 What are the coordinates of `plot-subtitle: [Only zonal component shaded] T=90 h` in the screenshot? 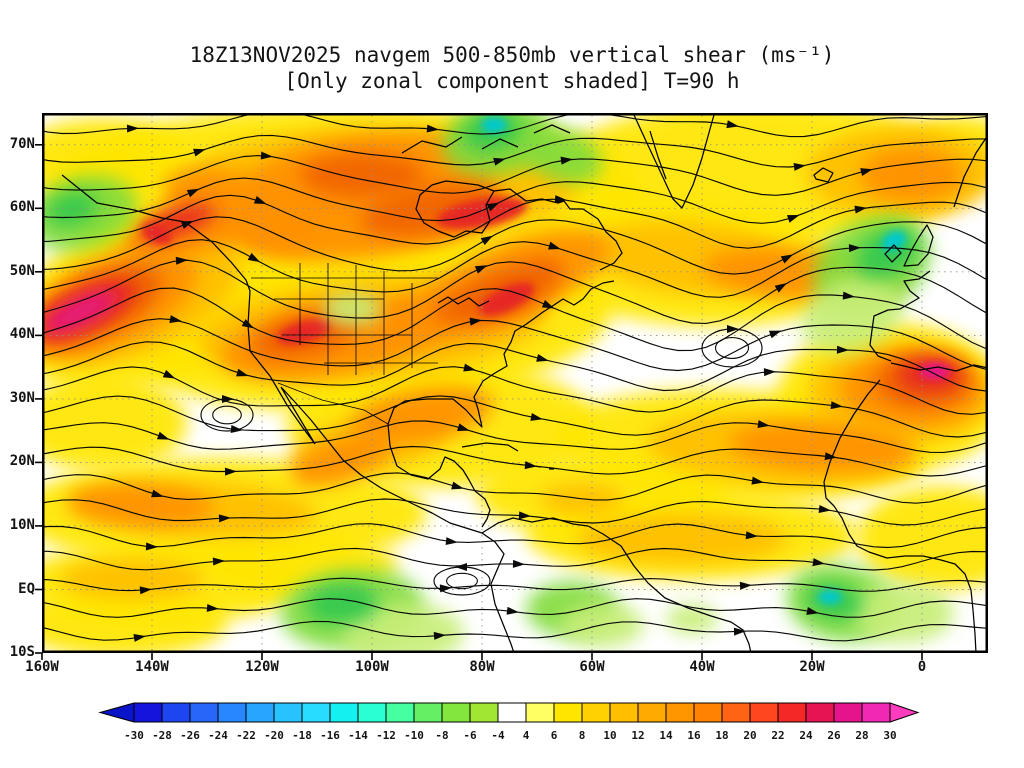 It's located at (512, 81).